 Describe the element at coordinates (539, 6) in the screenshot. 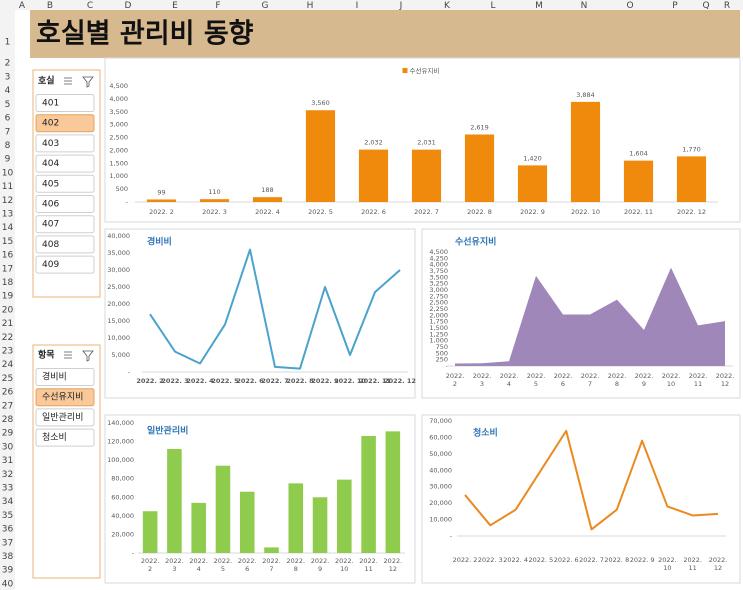

I see `column-header: M` at that location.